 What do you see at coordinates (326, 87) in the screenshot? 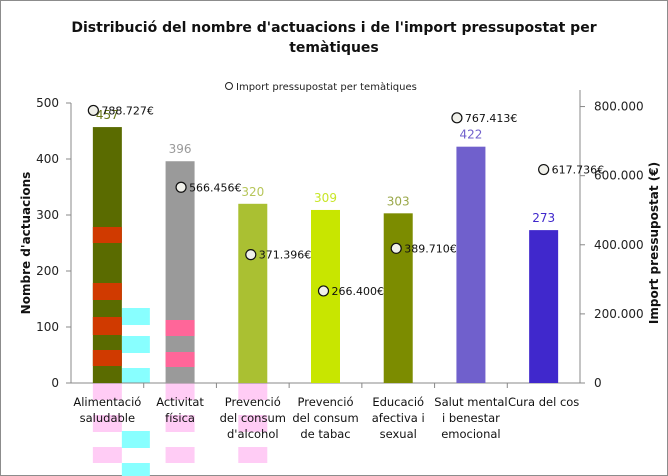
I see `legend-entry: Import pressupostat per temàtiques` at bounding box center [326, 87].